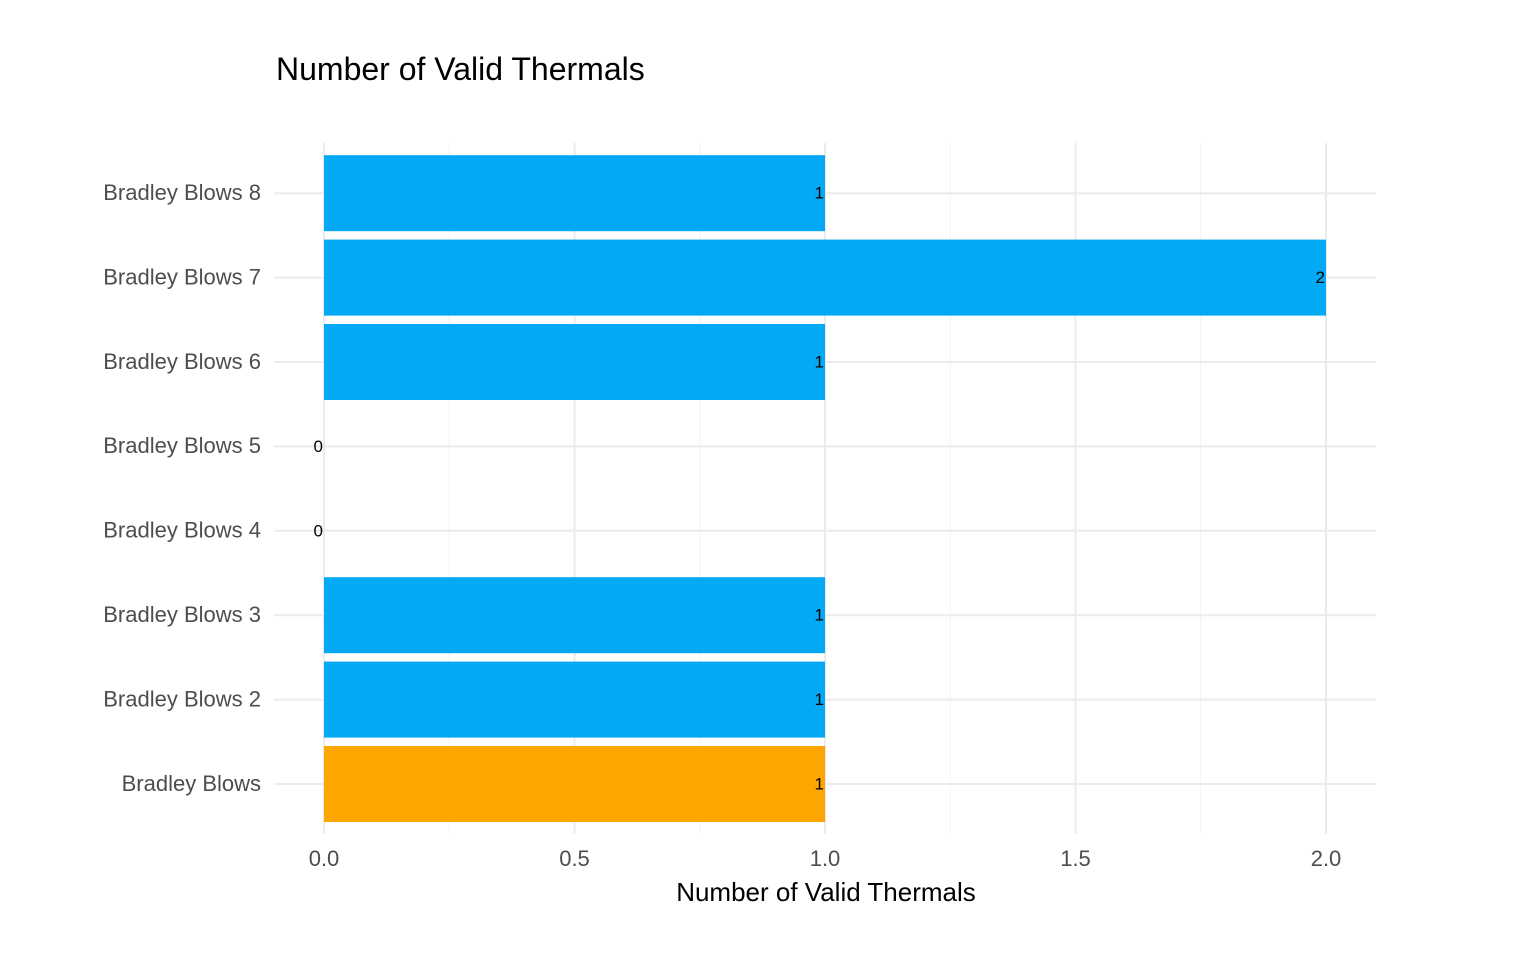  What do you see at coordinates (182, 530) in the screenshot?
I see `y-tick-label: Bradley Blows 4` at bounding box center [182, 530].